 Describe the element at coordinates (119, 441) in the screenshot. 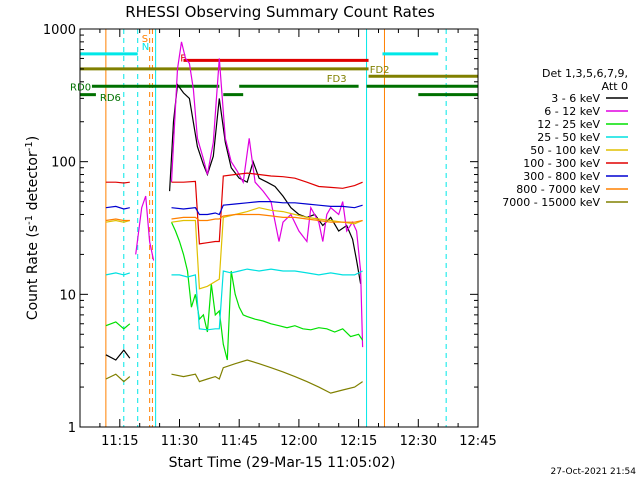

I see `x-tick-label: 11:15` at that location.